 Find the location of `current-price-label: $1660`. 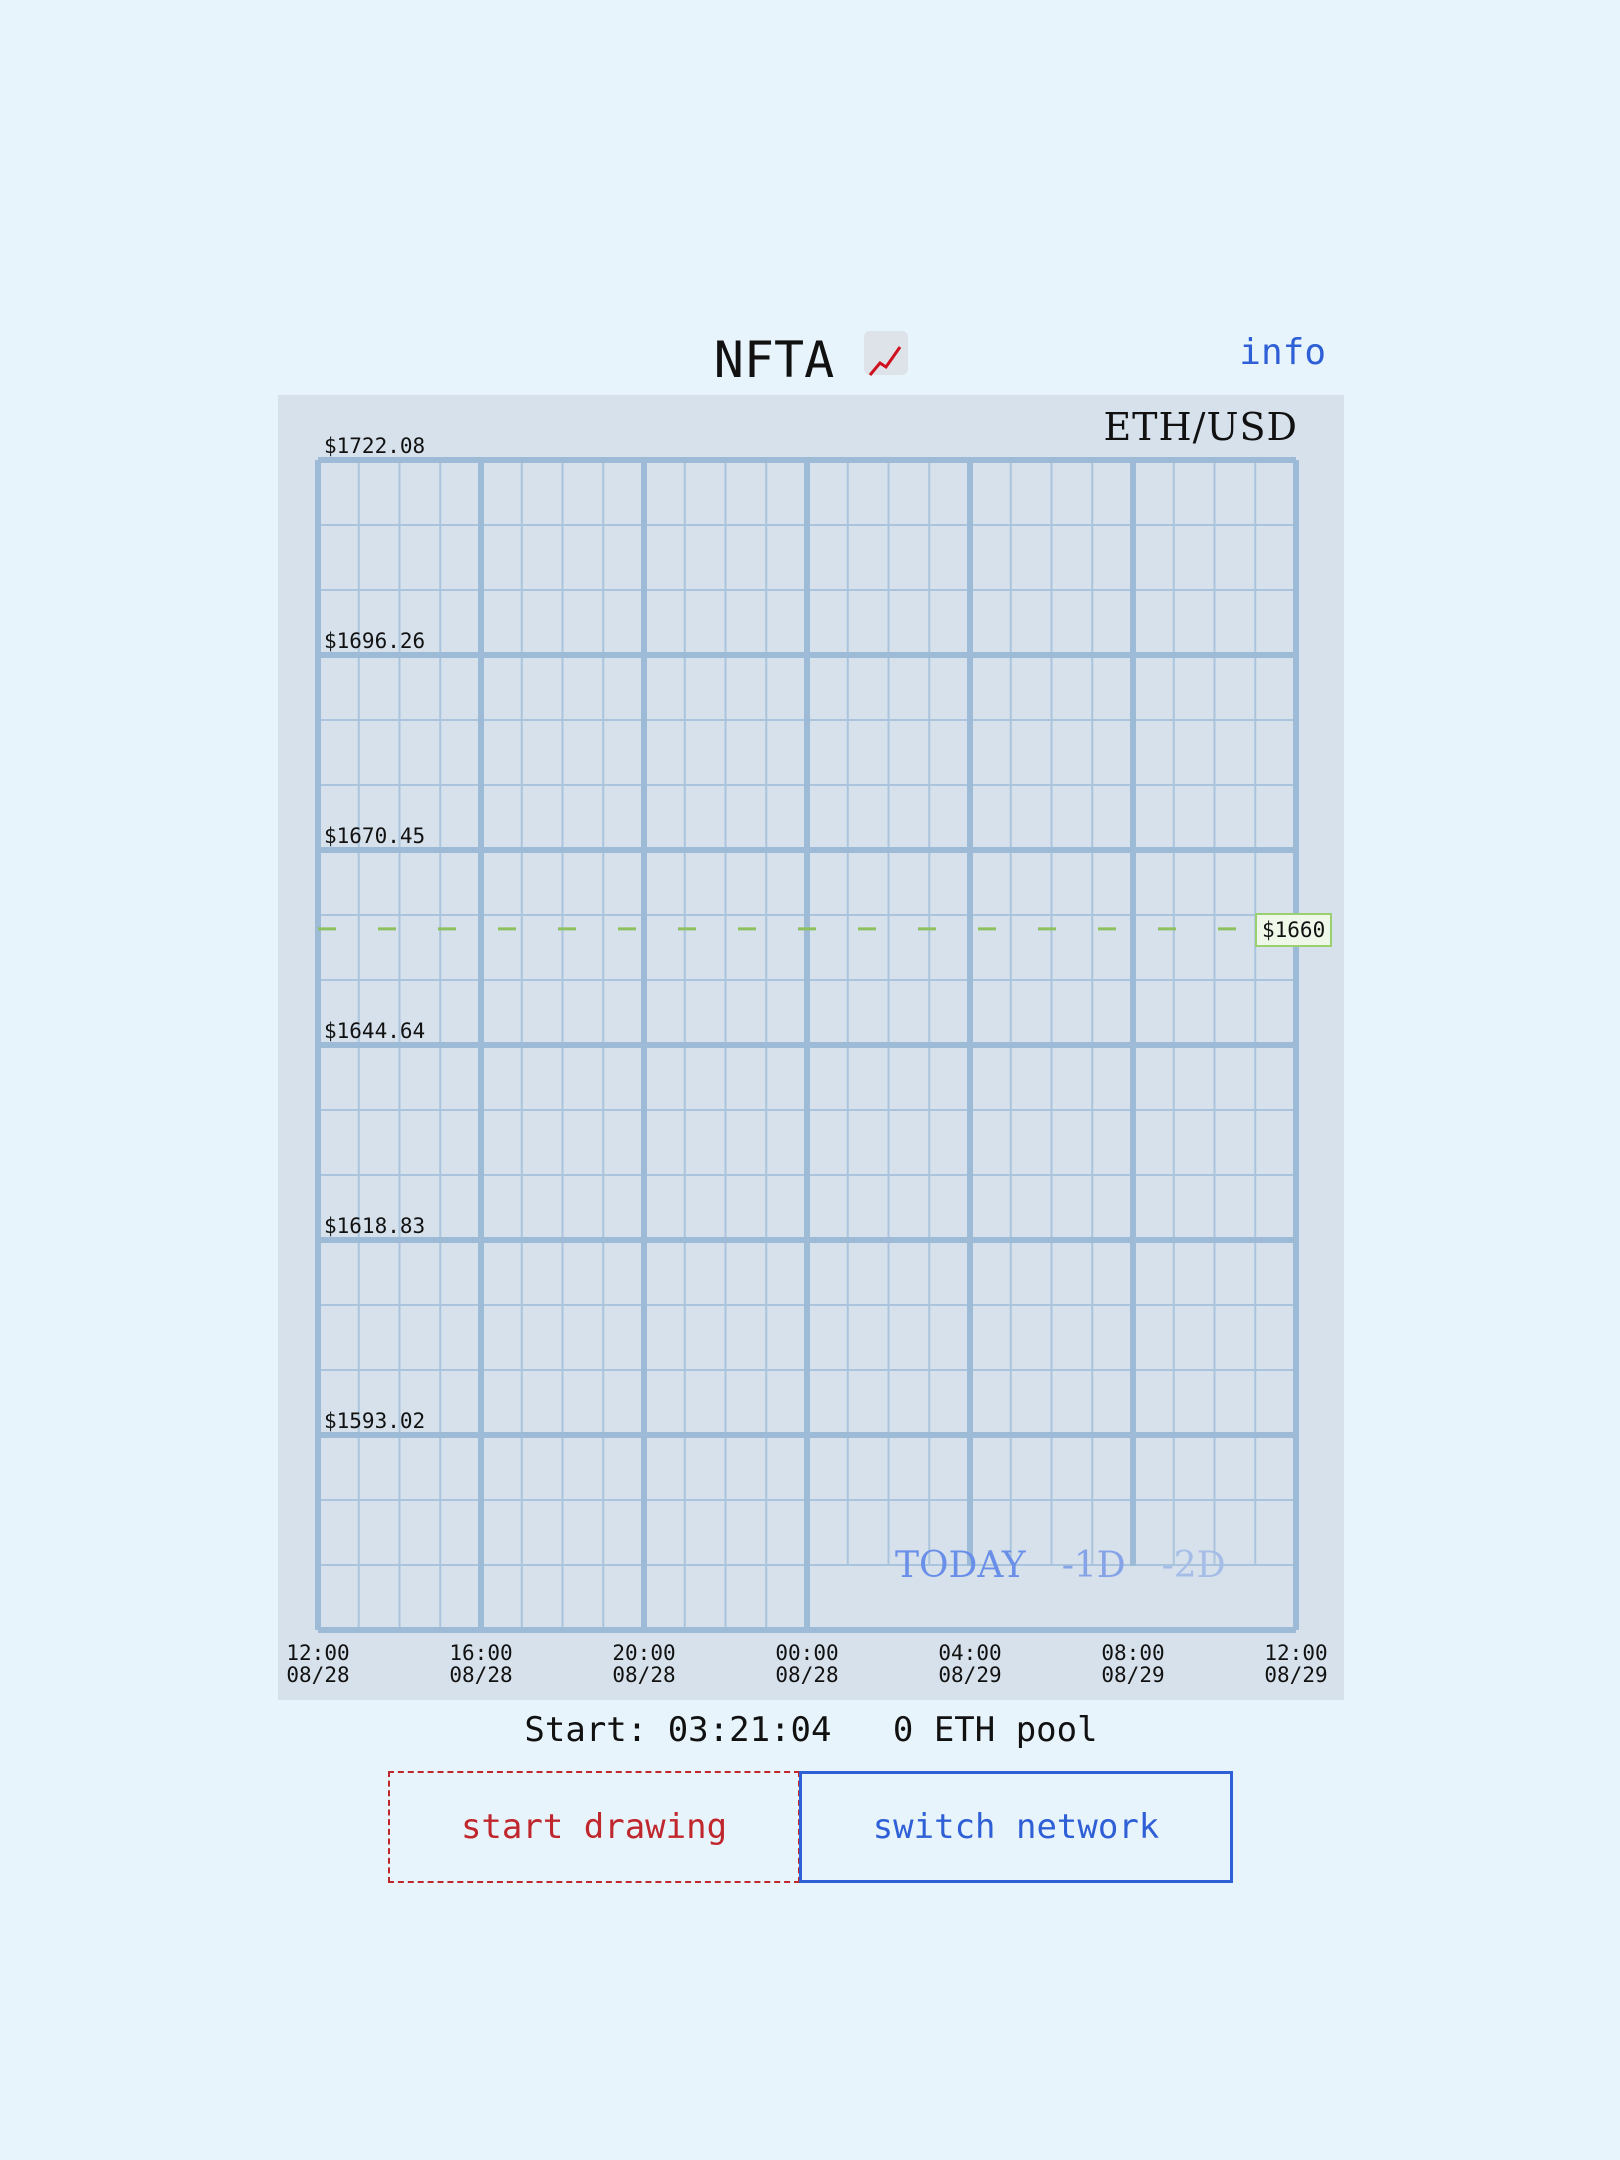

current-price-label: $1660 is located at coordinates (1294, 929).